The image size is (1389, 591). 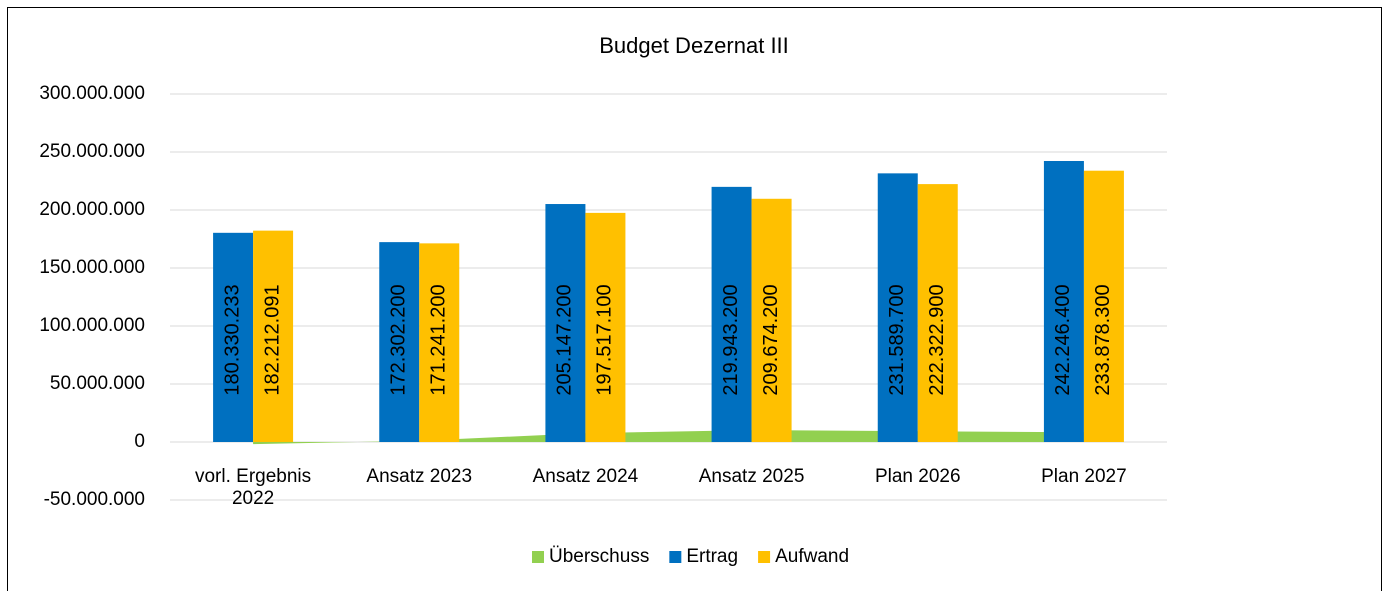 I want to click on y-tick-label: 0, so click(x=139, y=441).